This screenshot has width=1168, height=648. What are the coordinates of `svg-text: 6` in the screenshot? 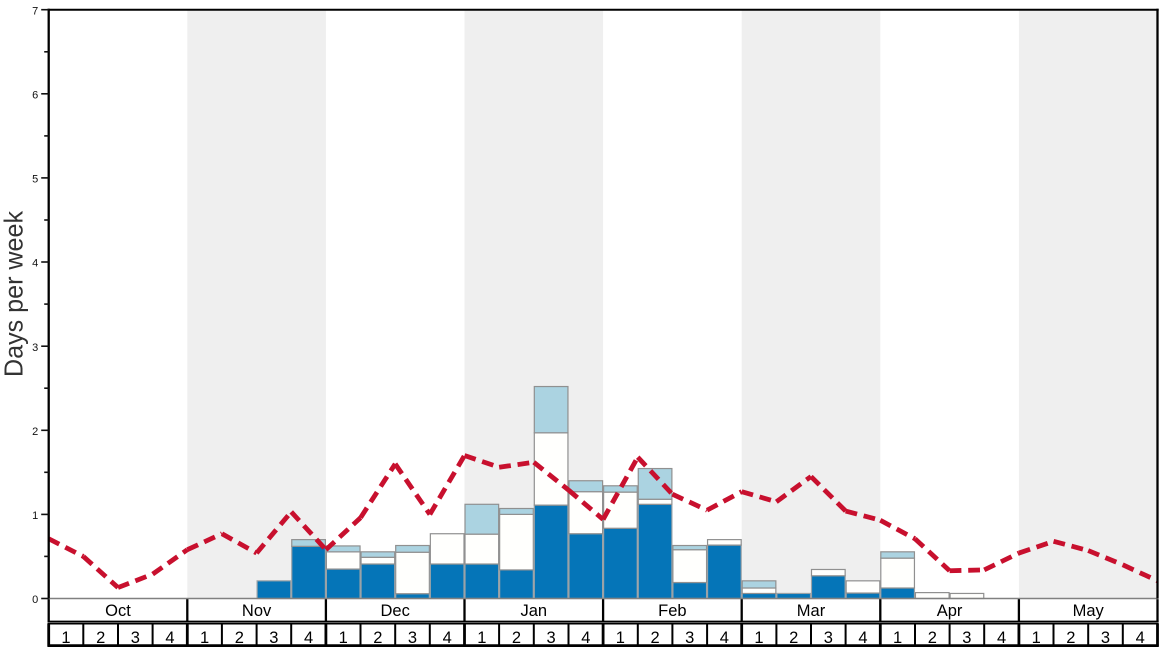 It's located at (35, 95).